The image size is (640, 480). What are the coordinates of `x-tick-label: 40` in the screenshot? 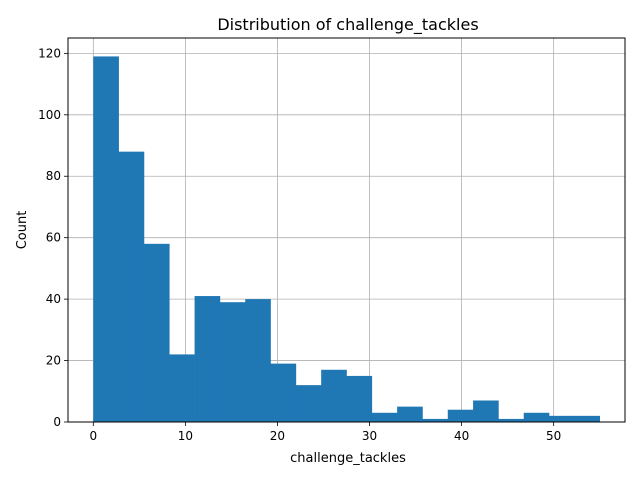 It's located at (461, 436).